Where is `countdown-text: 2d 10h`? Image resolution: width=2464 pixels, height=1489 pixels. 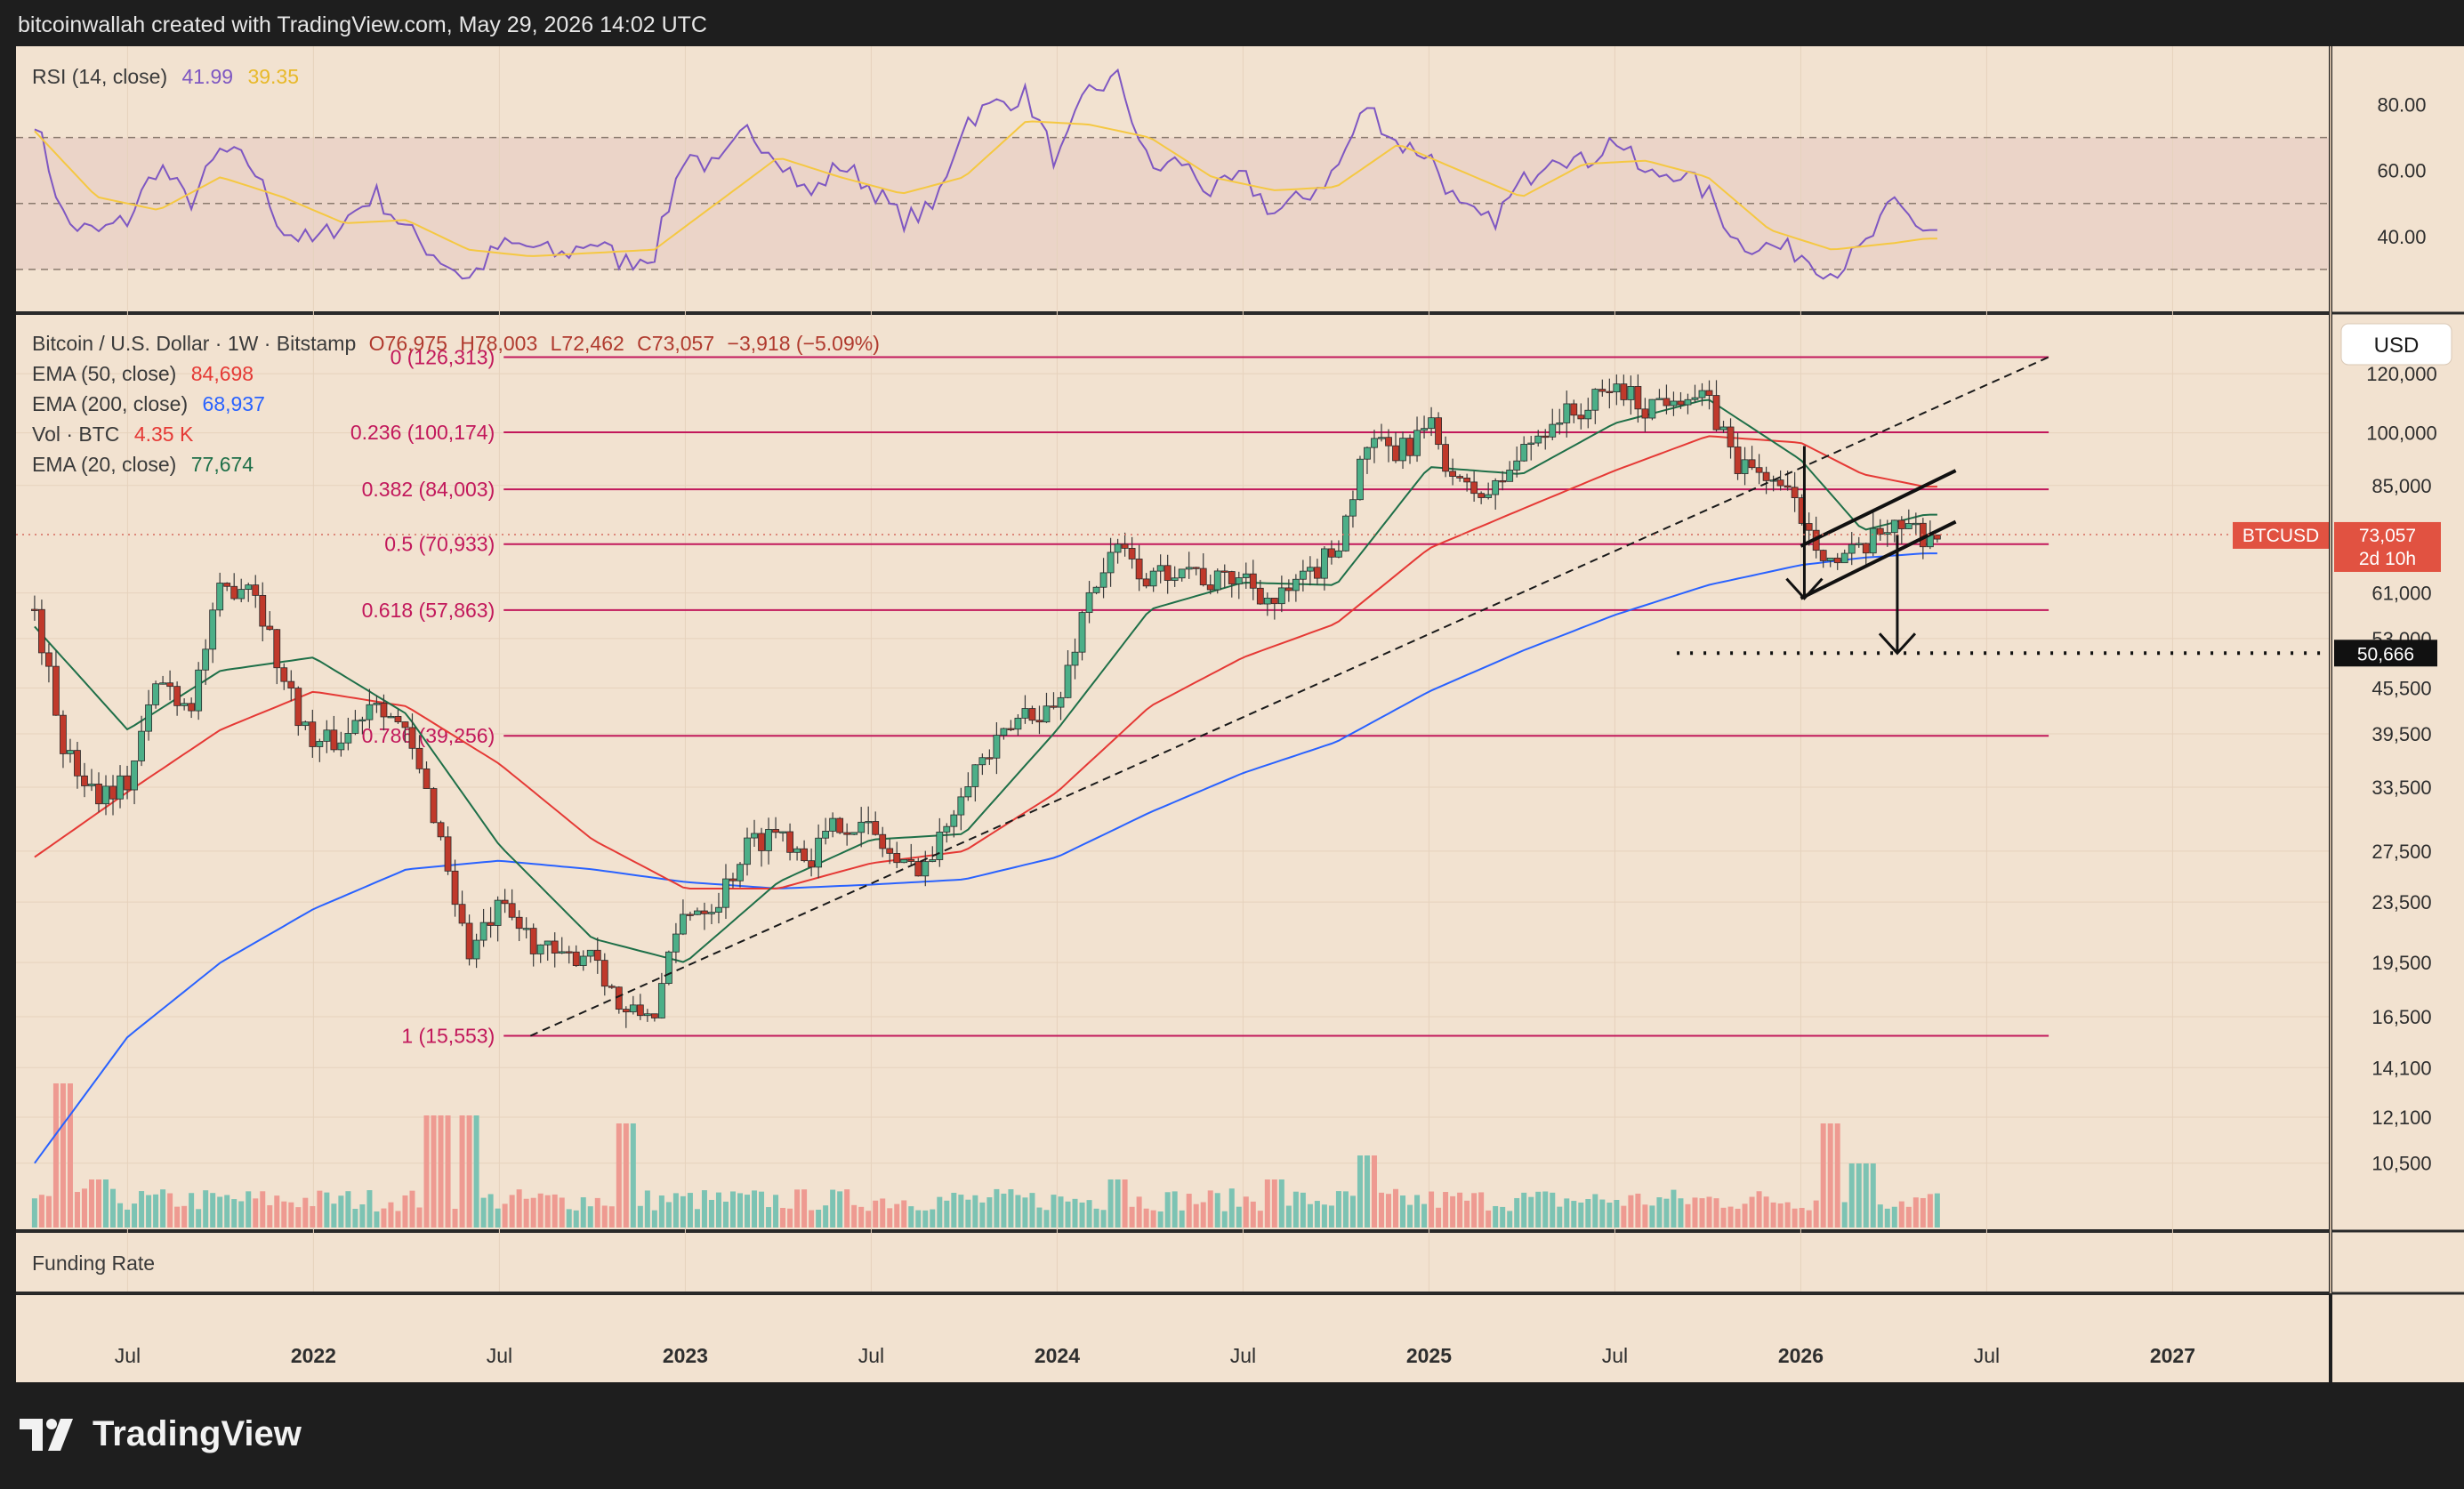 countdown-text: 2d 10h is located at coordinates (2388, 559).